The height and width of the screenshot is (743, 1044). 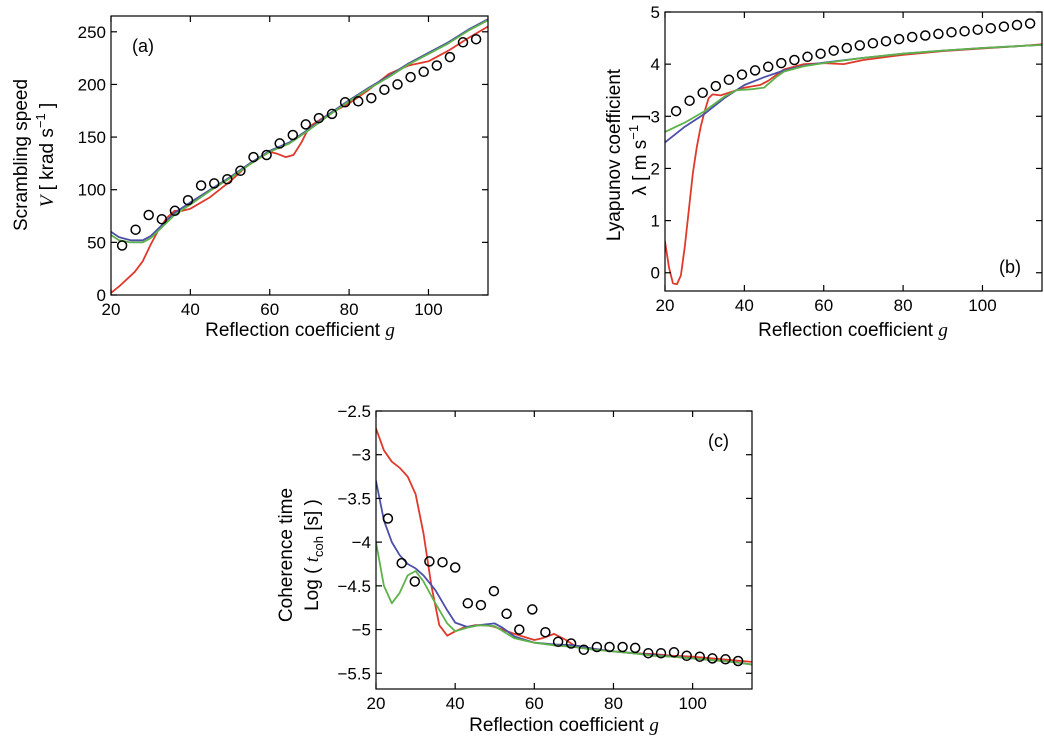 I want to click on panel-c-markers, so click(x=563, y=590).